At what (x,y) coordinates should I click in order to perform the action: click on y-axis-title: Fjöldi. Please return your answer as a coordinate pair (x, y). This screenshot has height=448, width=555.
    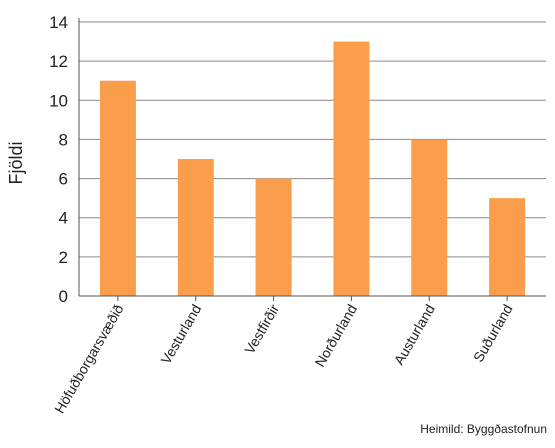
    Looking at the image, I should click on (16, 162).